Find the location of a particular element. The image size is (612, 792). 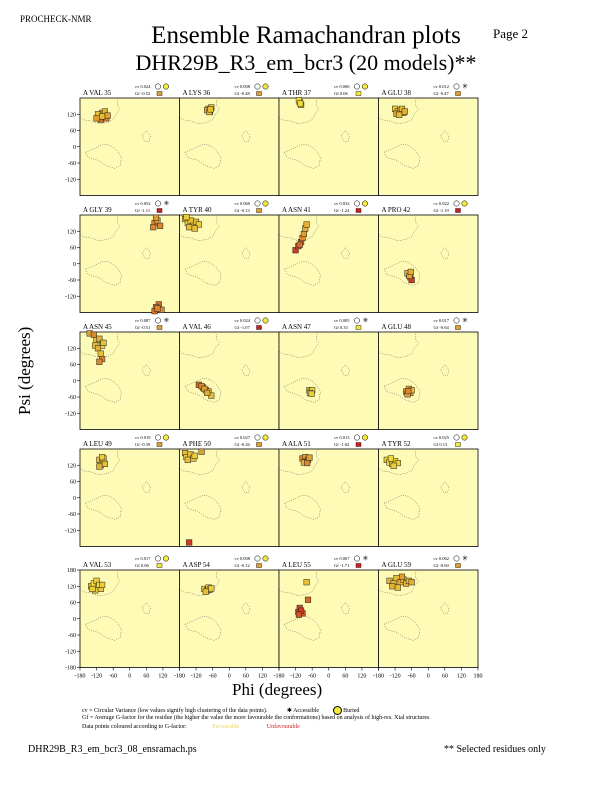

accessible-icon: ✳ is located at coordinates (366, 321).